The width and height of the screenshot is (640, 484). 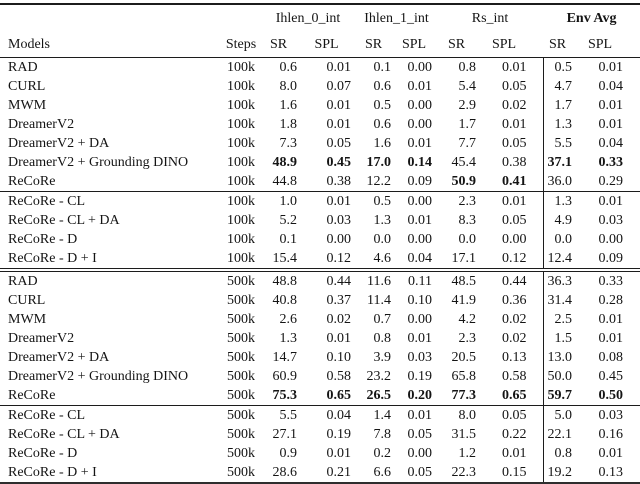 I want to click on metric-value-cell: 0.09, so click(x=608, y=260).